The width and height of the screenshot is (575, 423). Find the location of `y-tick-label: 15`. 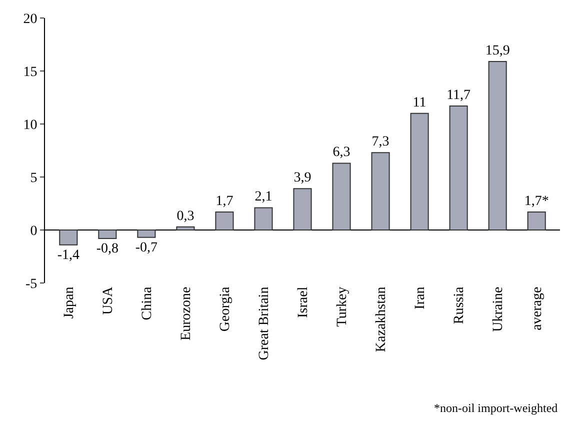

y-tick-label: 15 is located at coordinates (30, 72).